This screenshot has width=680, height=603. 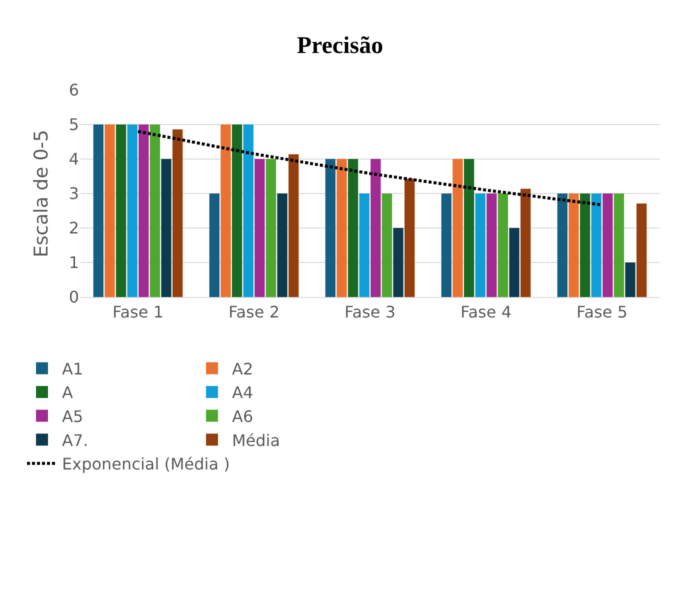 What do you see at coordinates (73, 262) in the screenshot?
I see `y-tick-label: 1` at bounding box center [73, 262].